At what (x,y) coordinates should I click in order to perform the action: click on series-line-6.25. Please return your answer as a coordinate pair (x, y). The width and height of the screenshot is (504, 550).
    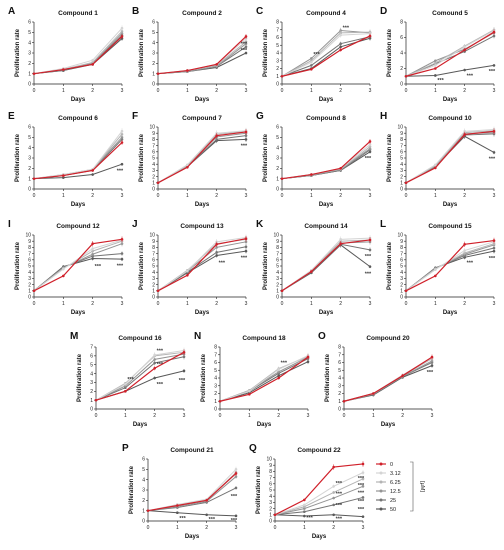
    Looking at the image, I should click on (326, 163).